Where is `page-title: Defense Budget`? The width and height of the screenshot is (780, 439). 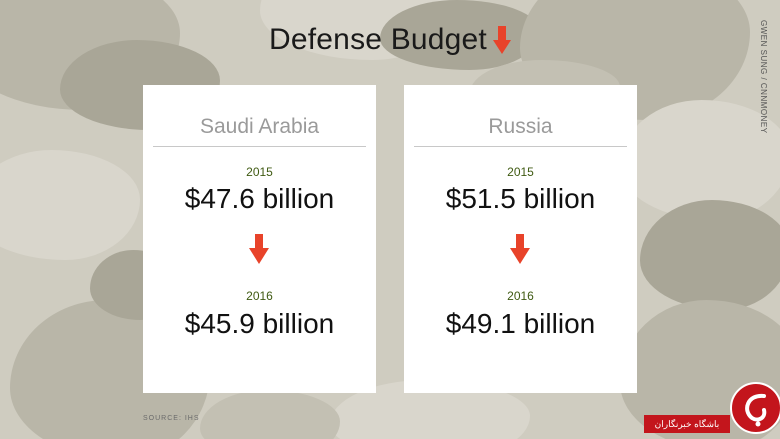 page-title: Defense Budget is located at coordinates (390, 39).